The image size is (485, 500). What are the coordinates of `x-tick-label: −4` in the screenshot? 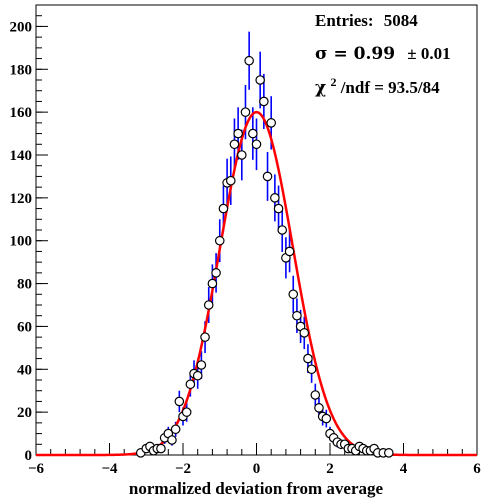 It's located at (109, 469).